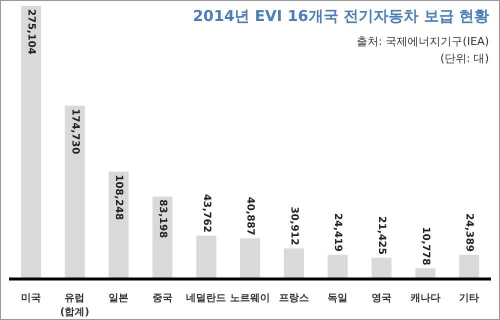  Describe the element at coordinates (464, 58) in the screenshot. I see `annotation: (단위: 대)` at that location.